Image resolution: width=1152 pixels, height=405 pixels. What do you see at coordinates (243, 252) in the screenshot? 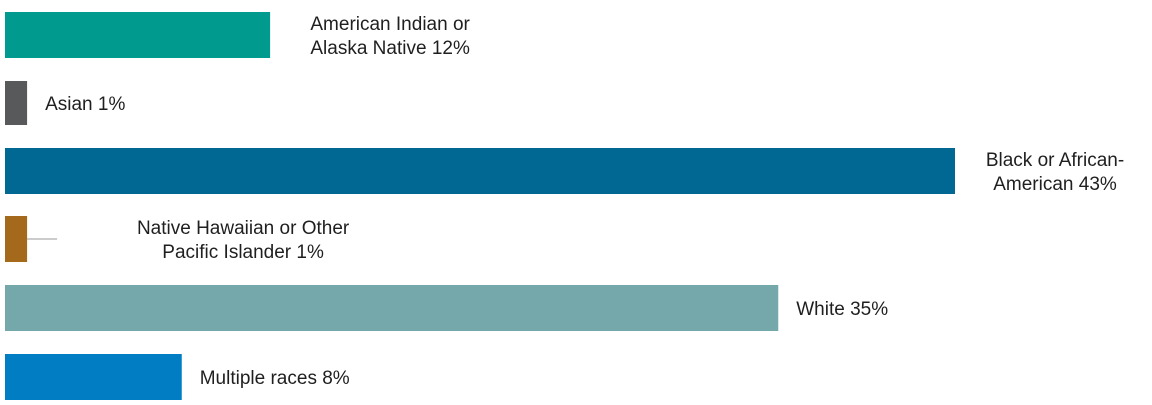
I see `data-label-line: Pacific Islander 1%` at bounding box center [243, 252].